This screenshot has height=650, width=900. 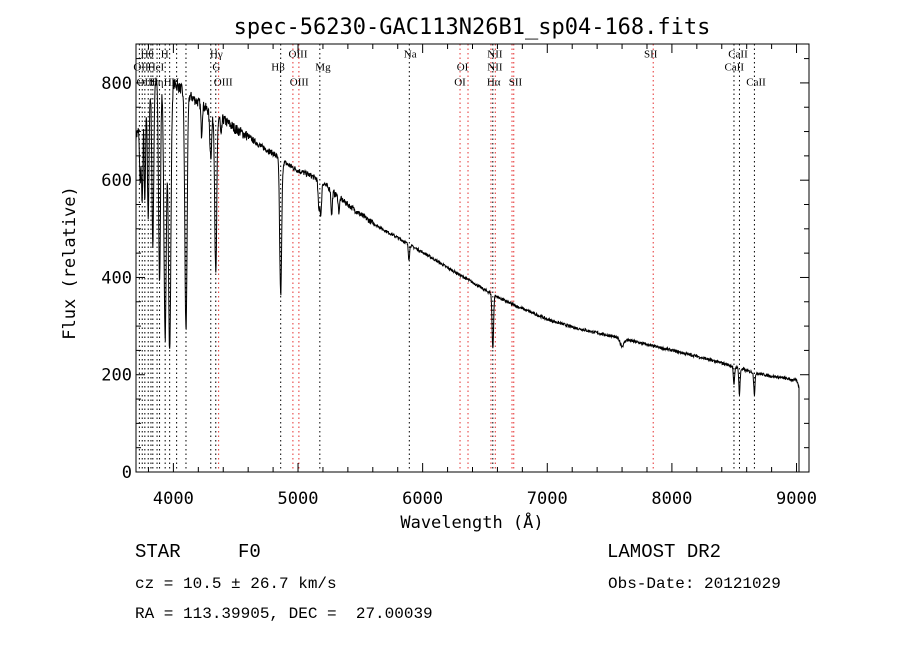 I want to click on spectral-line-label: Hβ, so click(x=278, y=67).